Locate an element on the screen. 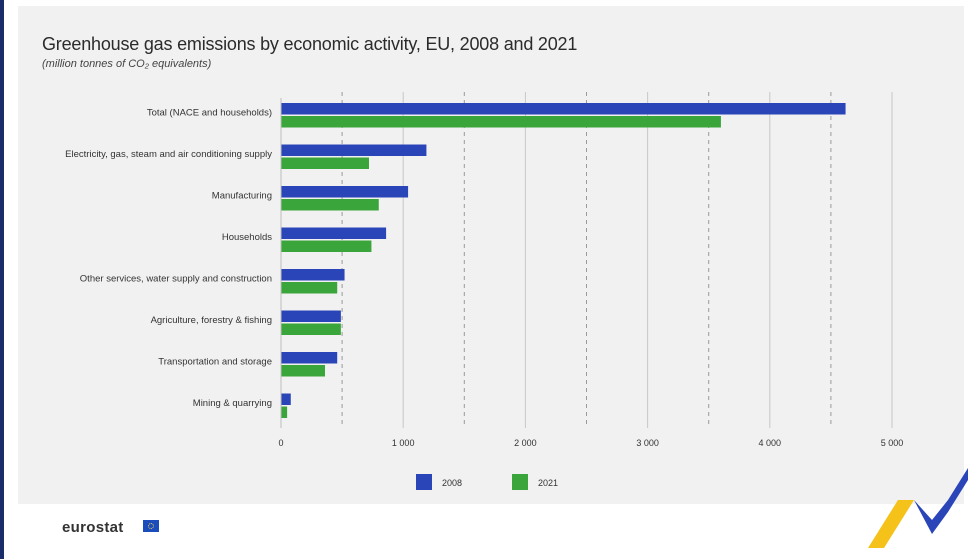  legend-swatch-2008 is located at coordinates (424, 482).